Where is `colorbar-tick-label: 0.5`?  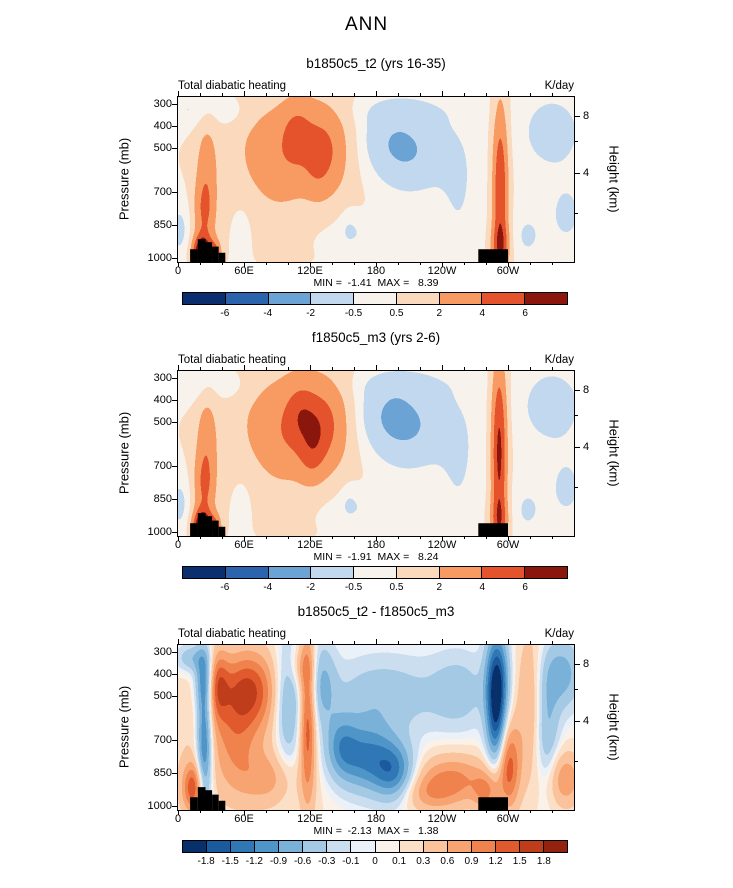
colorbar-tick-label: 0.5 is located at coordinates (396, 587).